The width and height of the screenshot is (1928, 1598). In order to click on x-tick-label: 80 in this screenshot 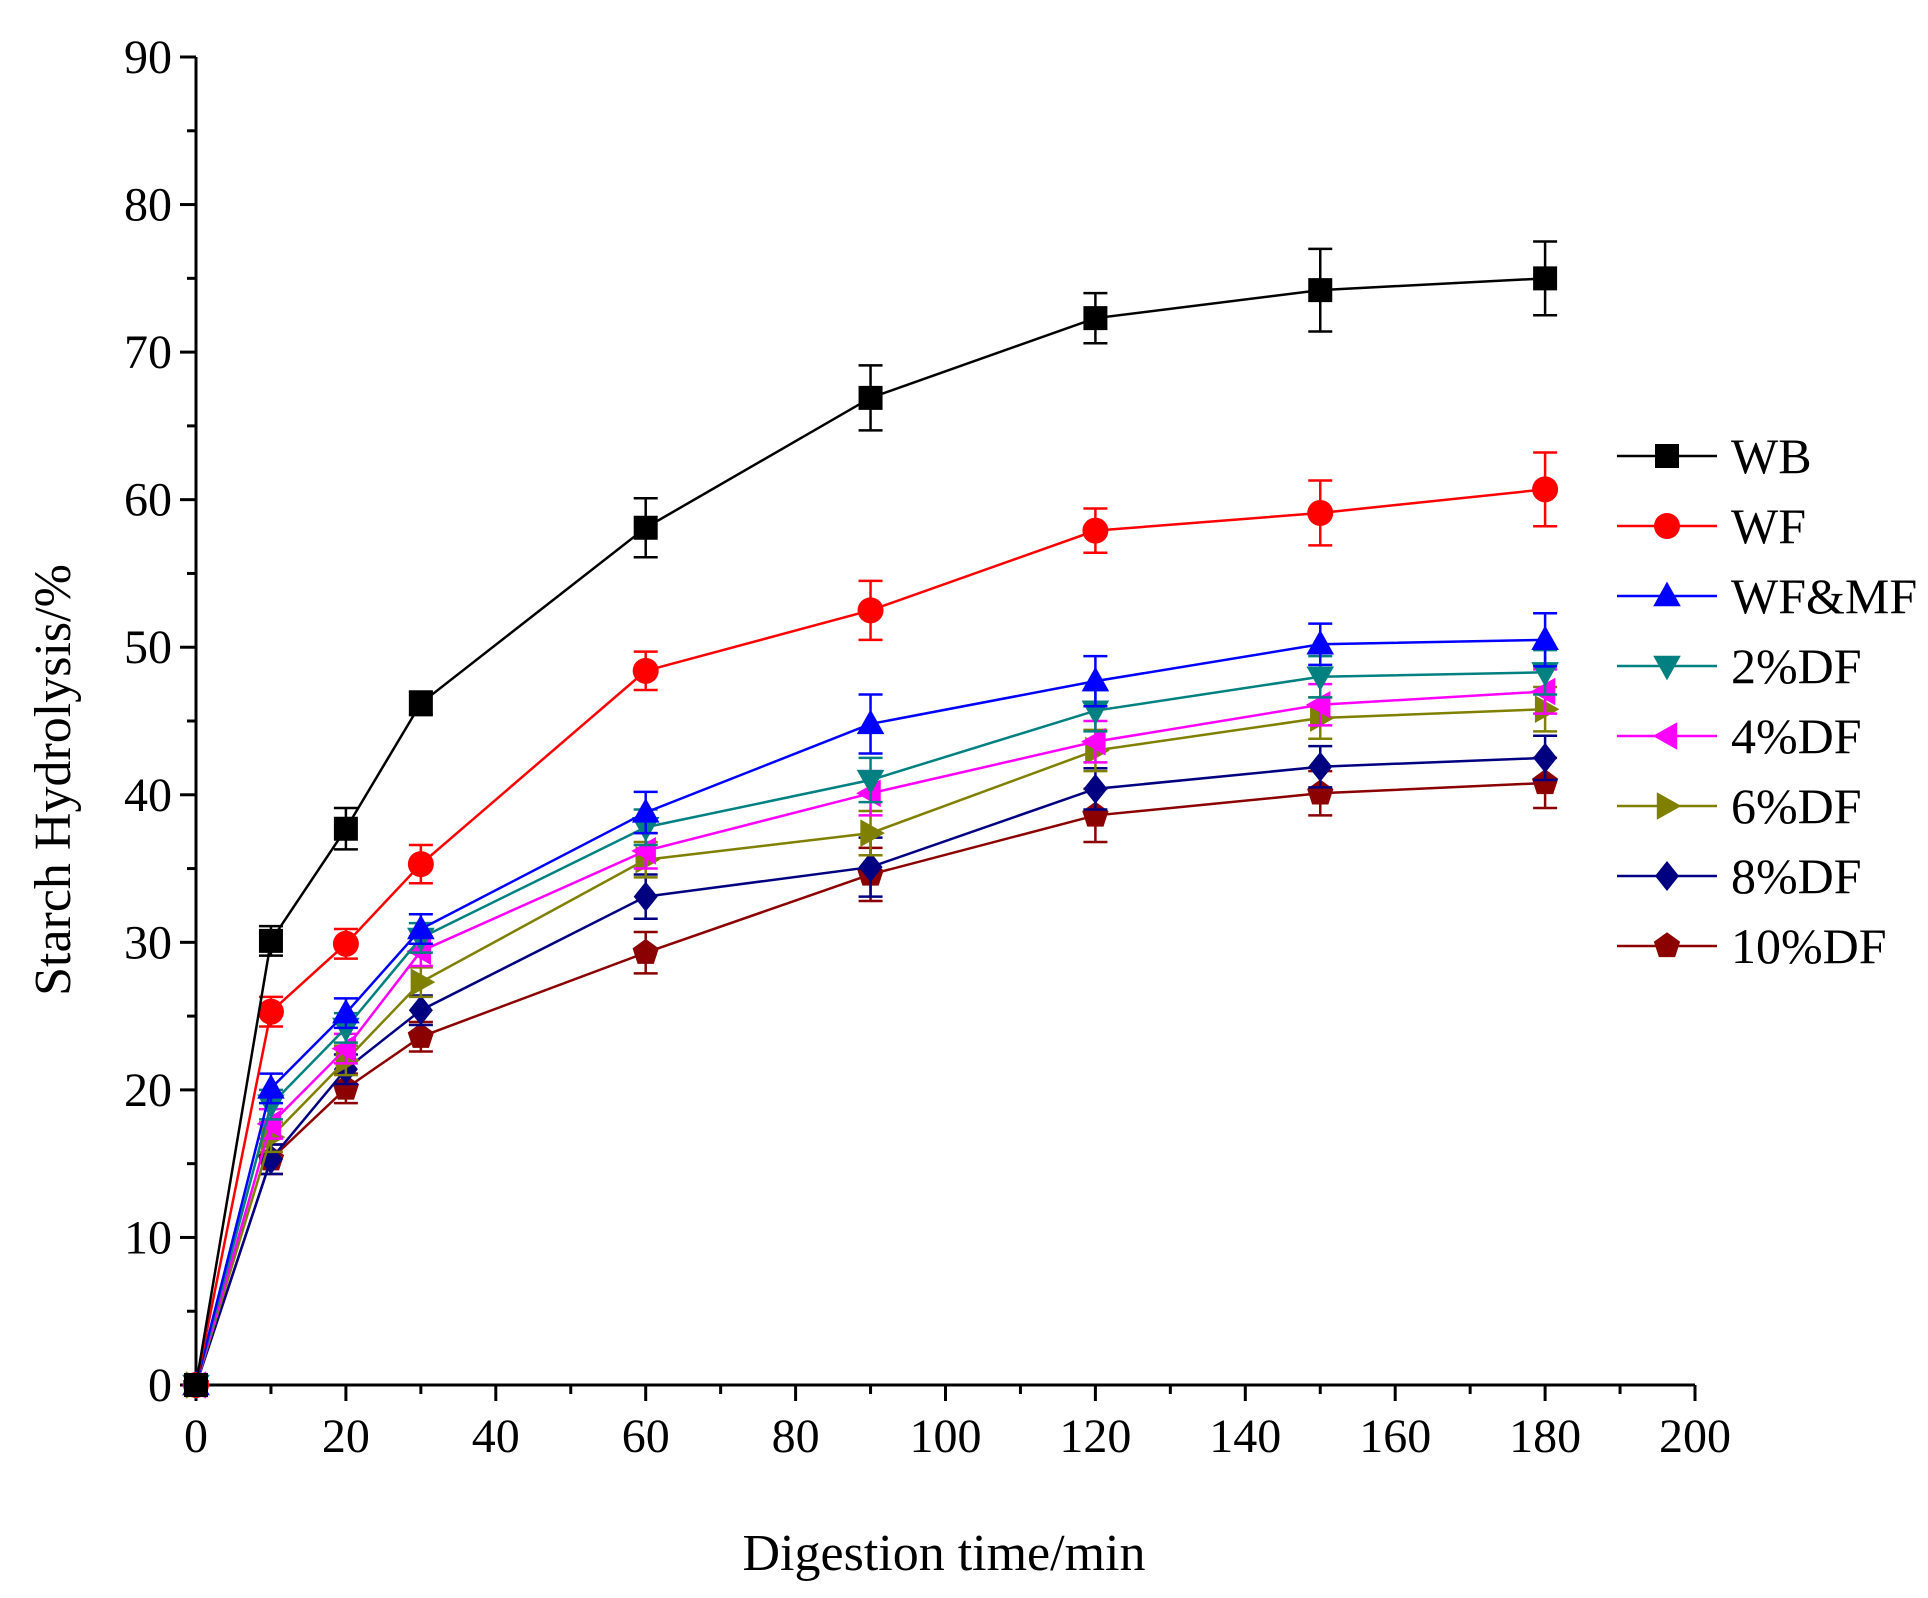, I will do `click(796, 1436)`.